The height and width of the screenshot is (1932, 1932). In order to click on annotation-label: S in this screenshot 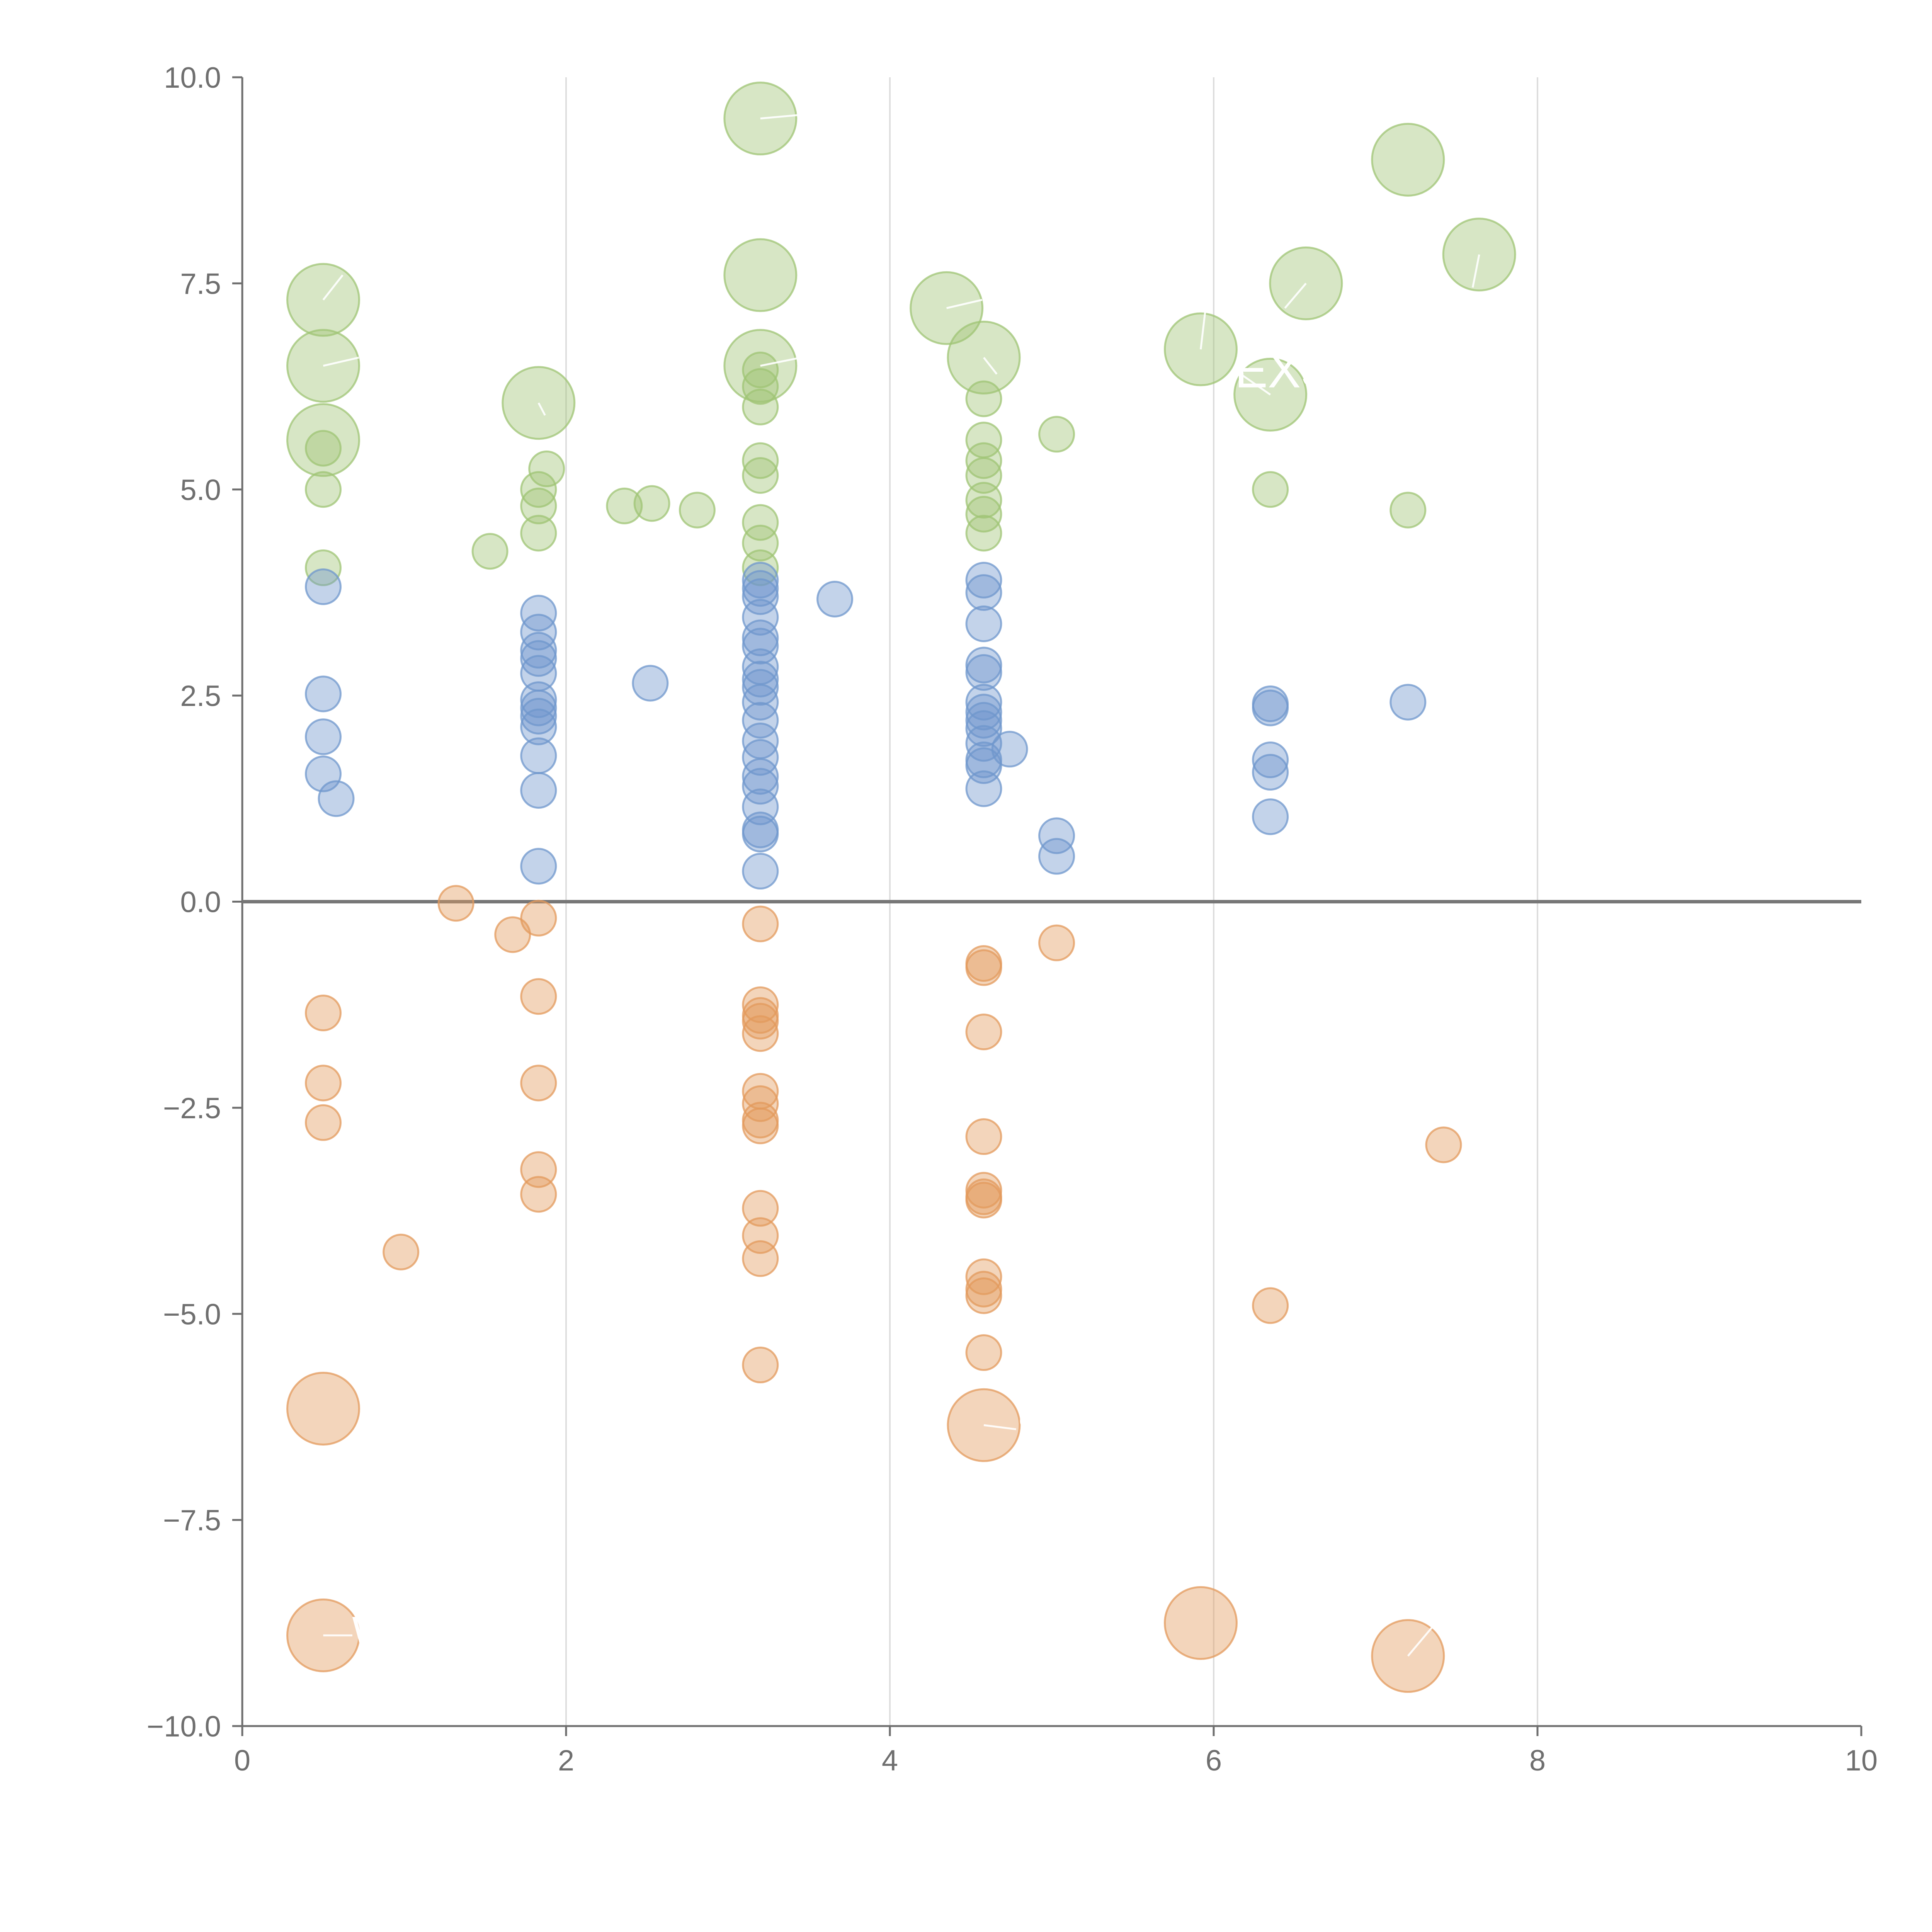, I will do `click(1033, 1430)`.